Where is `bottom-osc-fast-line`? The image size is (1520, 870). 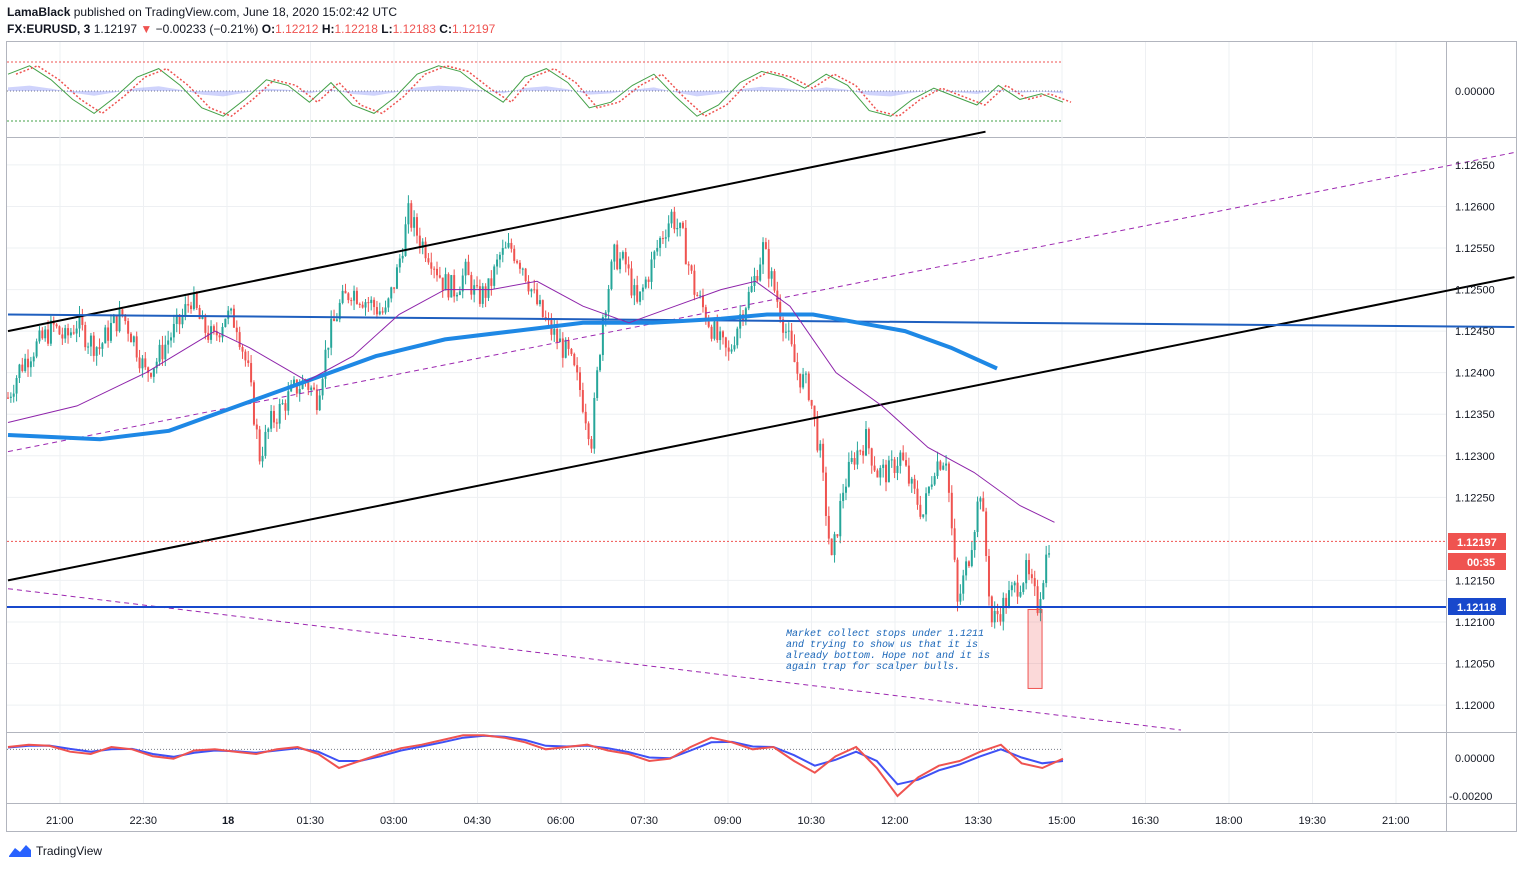 bottom-osc-fast-line is located at coordinates (535, 766).